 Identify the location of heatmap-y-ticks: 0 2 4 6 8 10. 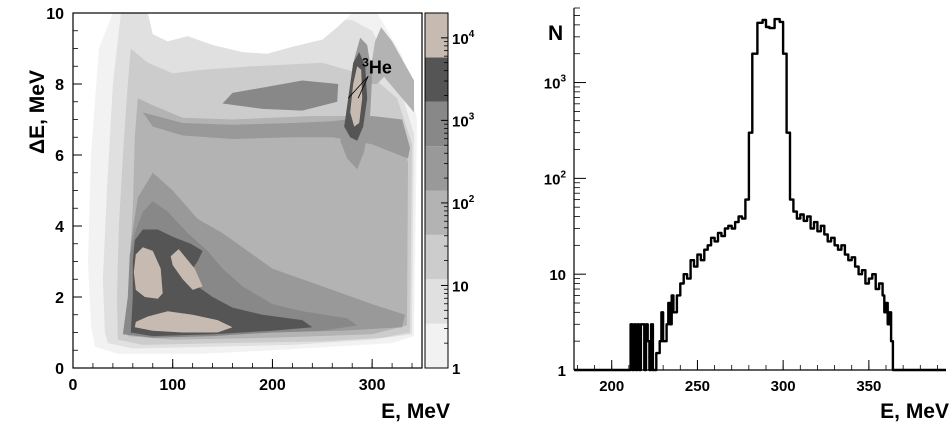
(64, 192).